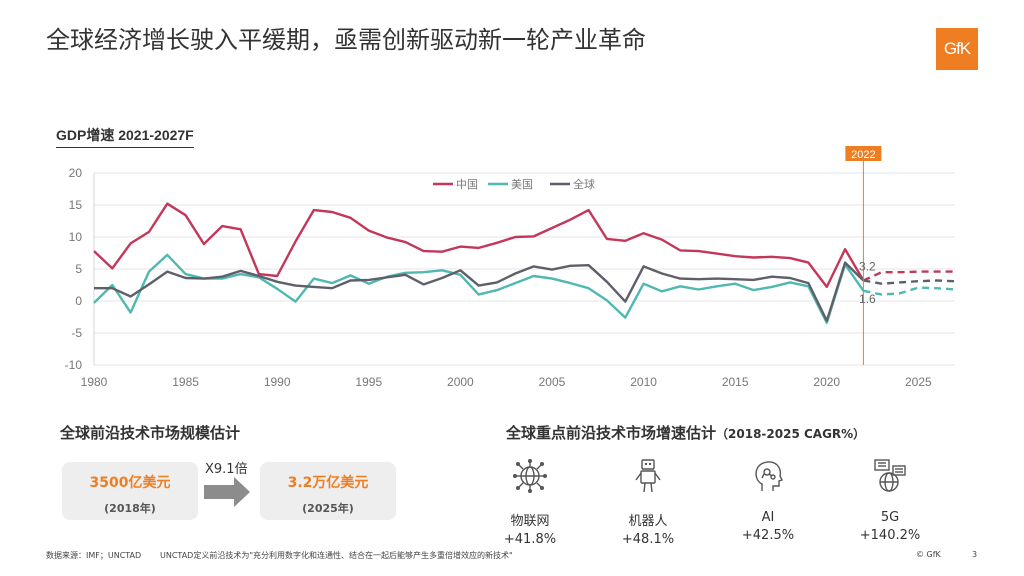 The height and width of the screenshot is (576, 1024). Describe the element at coordinates (826, 382) in the screenshot. I see `x-tick-label: 2020` at that location.